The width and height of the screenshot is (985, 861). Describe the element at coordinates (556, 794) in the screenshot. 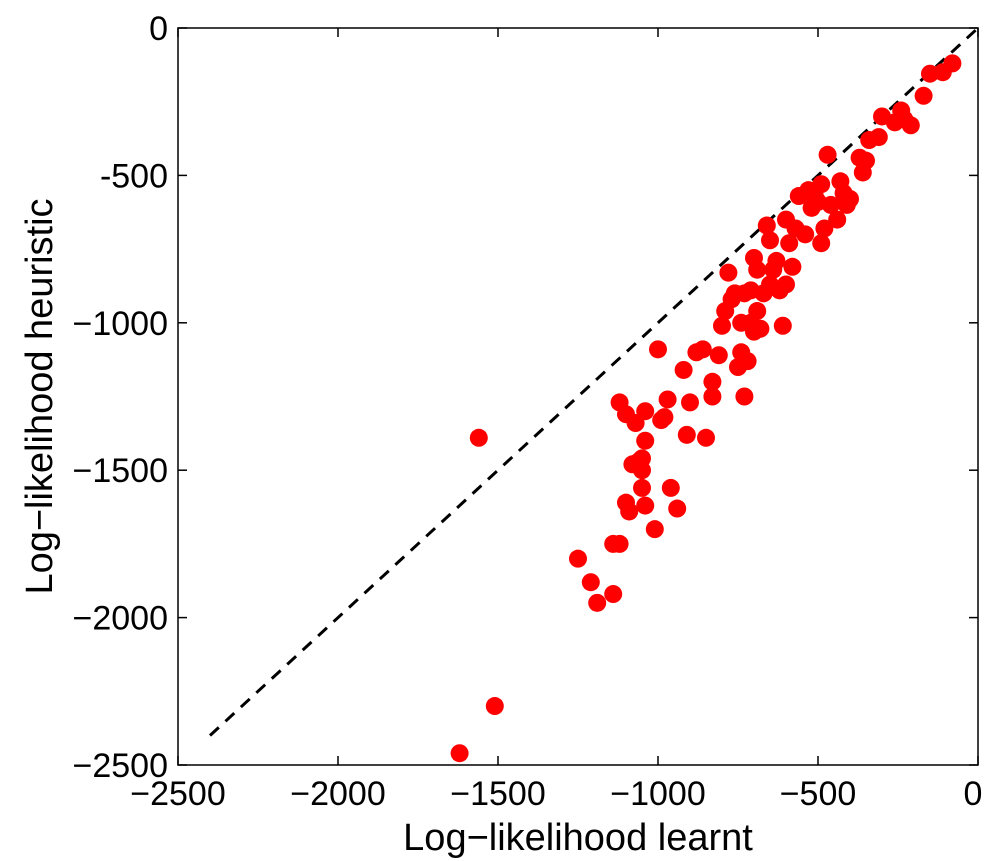

I see `x-tick-labels: −2500 −2000 −1500 −1000 −500 0` at that location.